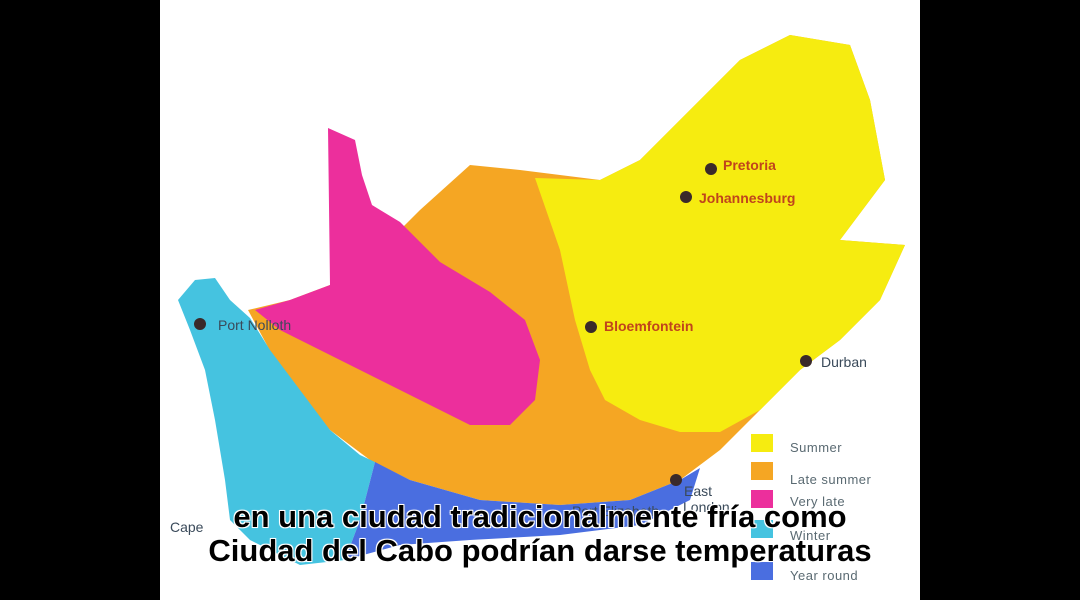 The height and width of the screenshot is (600, 1080). Describe the element at coordinates (254, 325) in the screenshot. I see `city-label-port-nolloth: Port Nolloth` at that location.